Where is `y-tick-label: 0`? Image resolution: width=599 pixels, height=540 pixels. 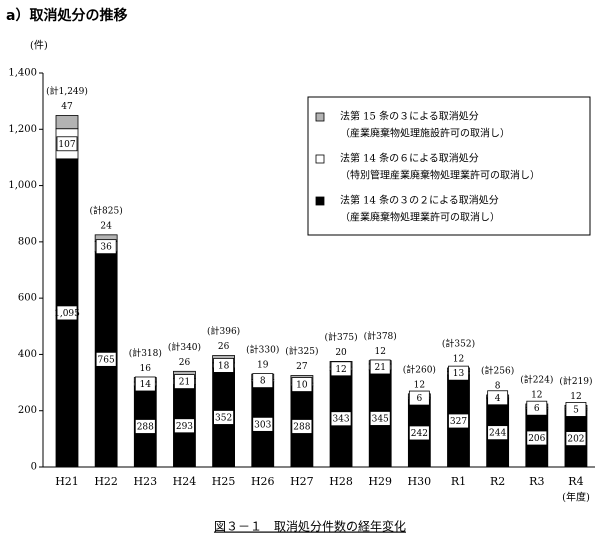 y-tick-label: 0 is located at coordinates (34, 467).